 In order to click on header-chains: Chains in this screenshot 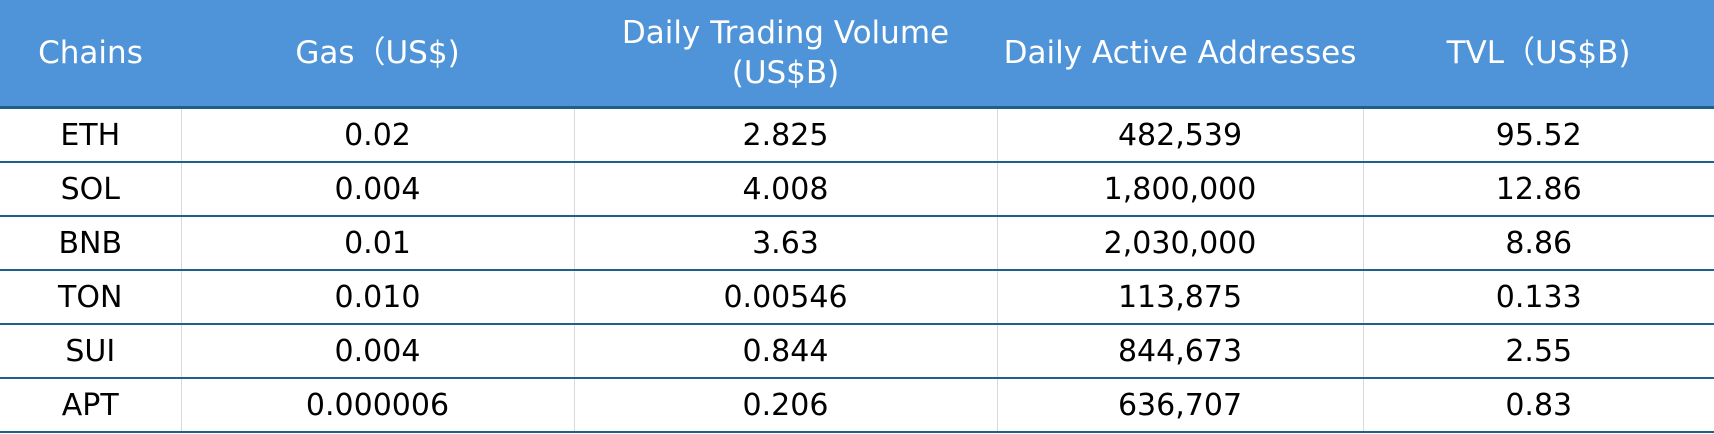, I will do `click(90, 54)`.